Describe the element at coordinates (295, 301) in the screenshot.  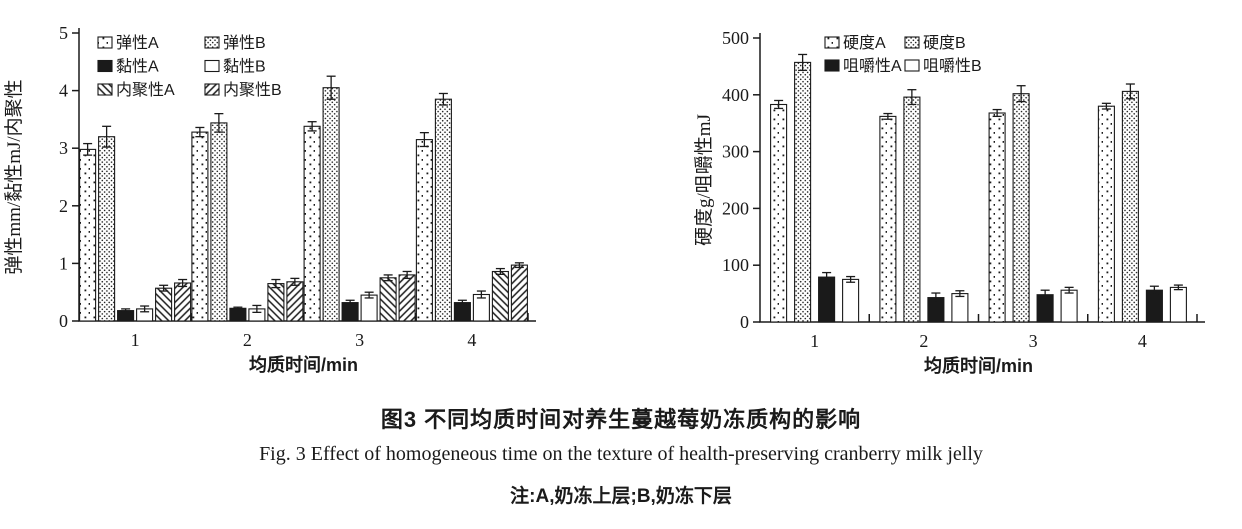
I see `bar-内聚性B-t2` at that location.